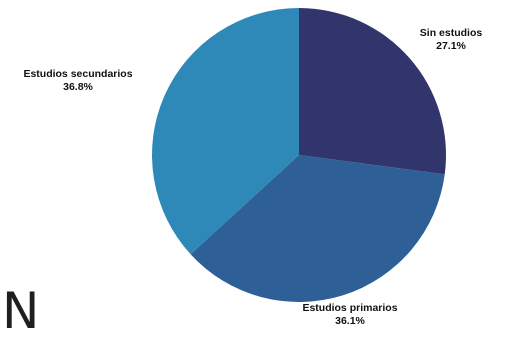  Describe the element at coordinates (451, 46) in the screenshot. I see `slice-value-label: 27.1%` at that location.